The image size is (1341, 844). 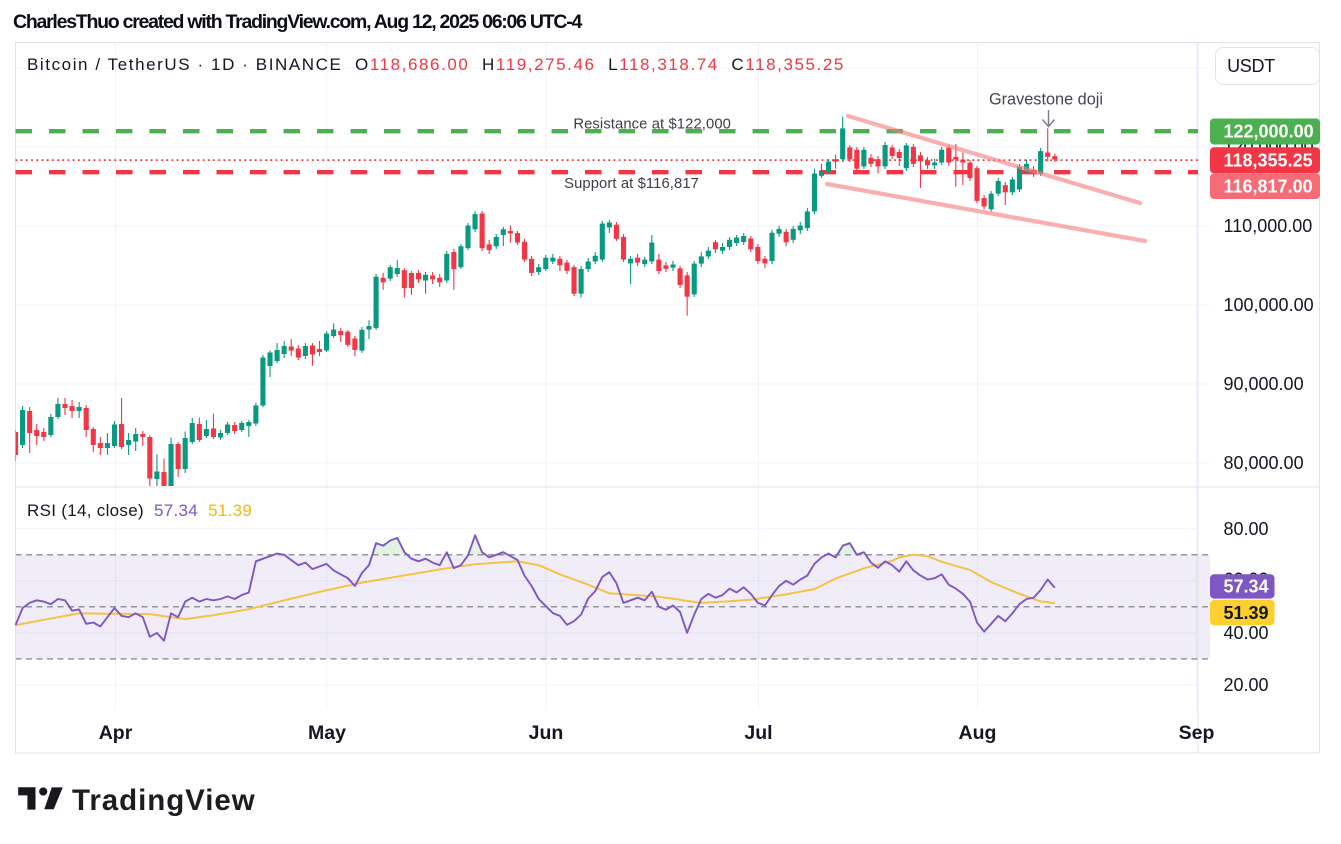 I want to click on svg-text: 40.00, so click(x=1246, y=633).